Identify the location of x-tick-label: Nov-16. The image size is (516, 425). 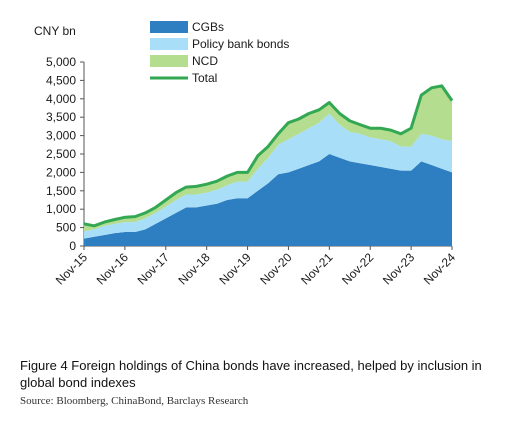
(112, 268).